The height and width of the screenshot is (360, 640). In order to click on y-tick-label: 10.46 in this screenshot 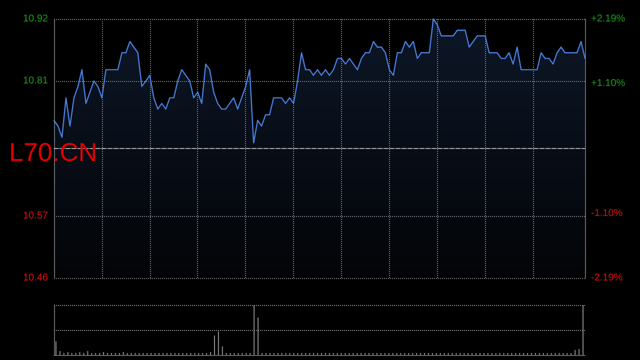, I will do `click(35, 278)`.